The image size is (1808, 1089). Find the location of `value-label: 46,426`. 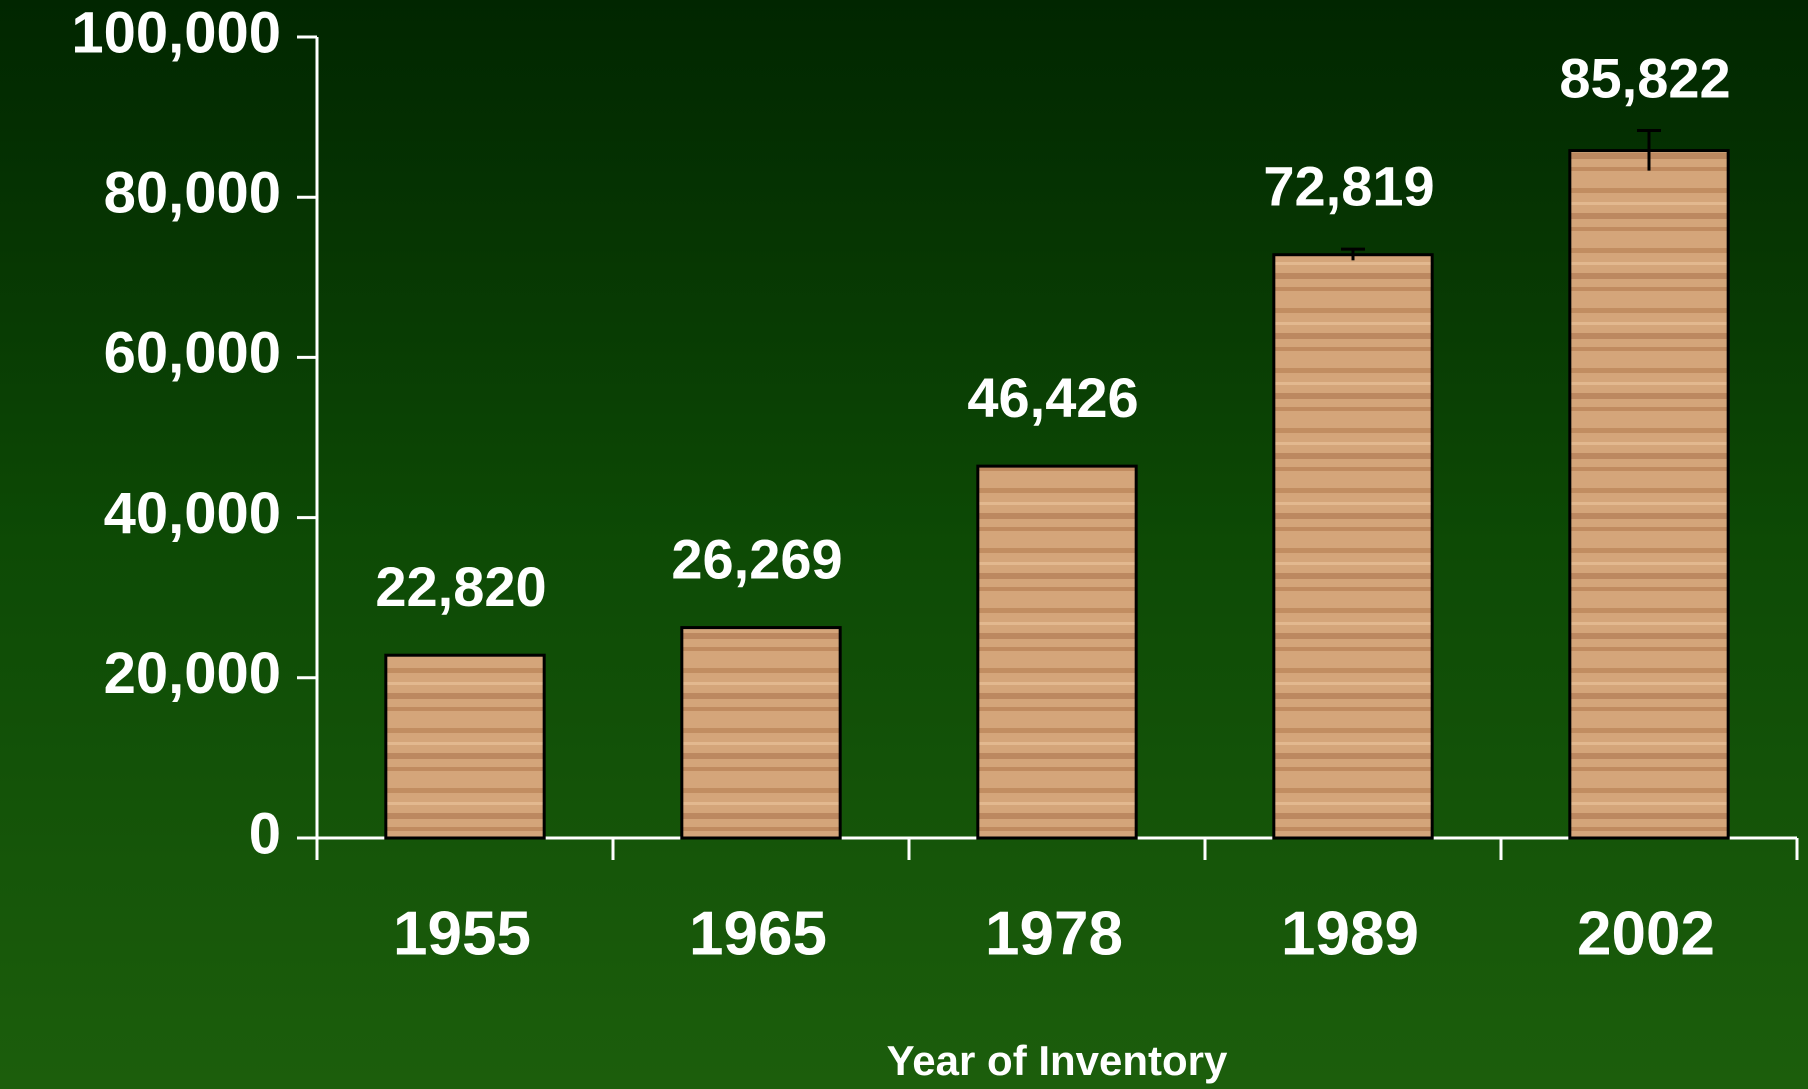

value-label: 46,426 is located at coordinates (1052, 397).